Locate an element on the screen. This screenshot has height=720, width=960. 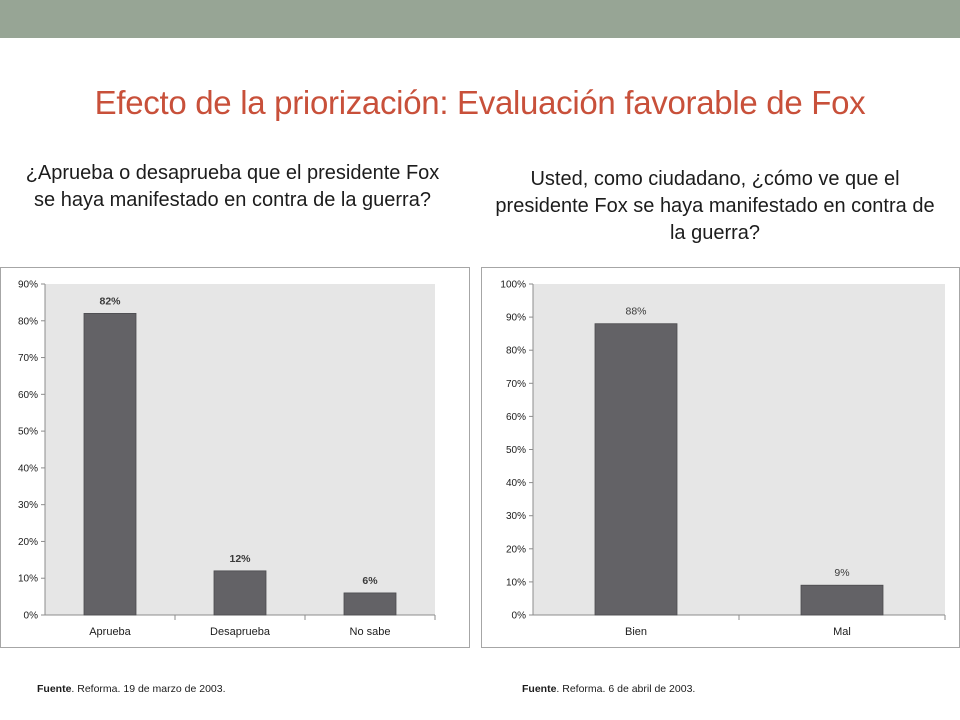
source-right-text: . Reforma. 6 de abril de 2003. is located at coordinates (626, 689).